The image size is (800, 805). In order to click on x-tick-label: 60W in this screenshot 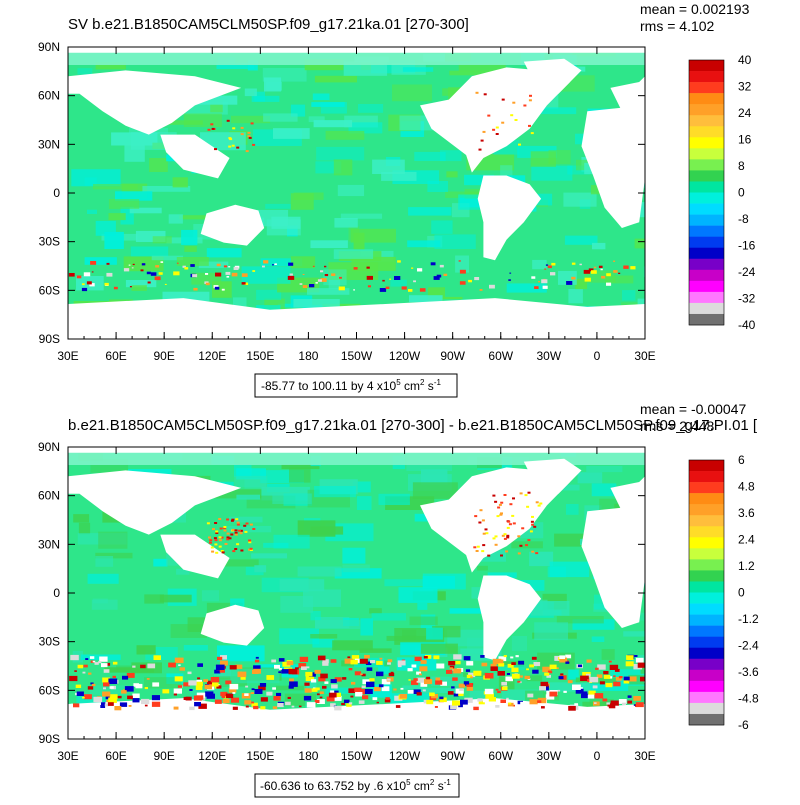, I will do `click(500, 356)`.